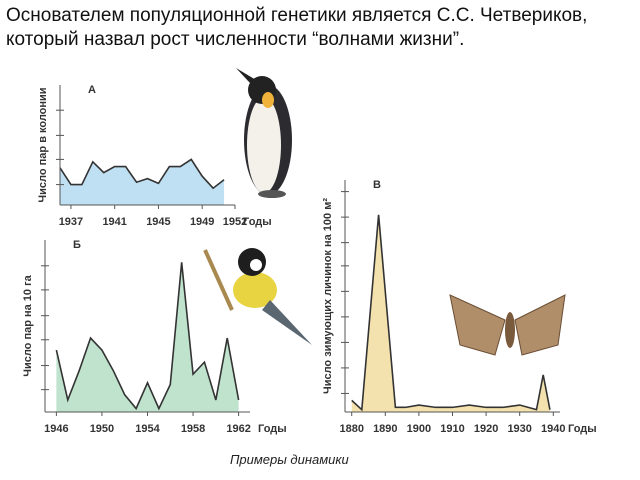 The width and height of the screenshot is (640, 480). What do you see at coordinates (235, 222) in the screenshot?
I see `x-tick-label: 1952` at bounding box center [235, 222].